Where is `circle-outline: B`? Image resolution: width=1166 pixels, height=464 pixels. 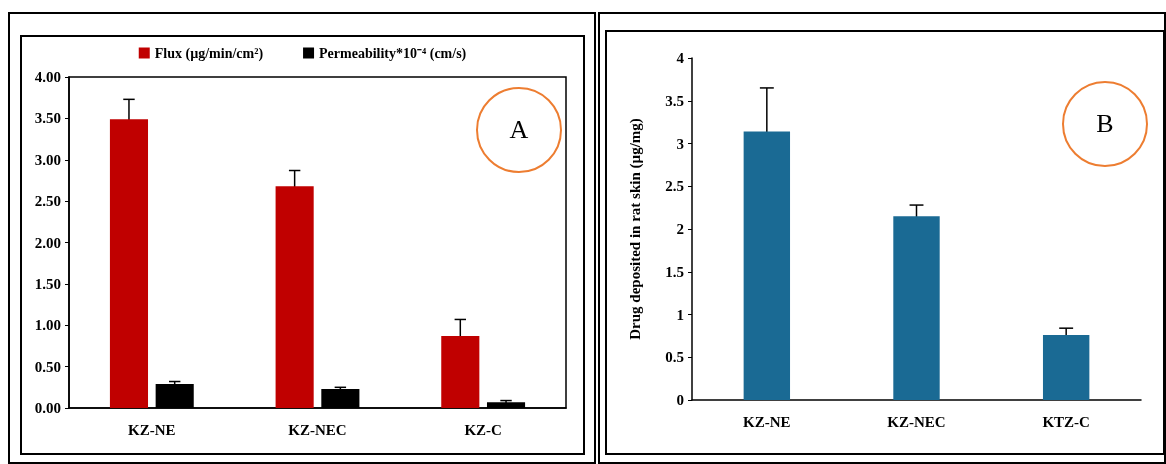 circle-outline: B is located at coordinates (1105, 124).